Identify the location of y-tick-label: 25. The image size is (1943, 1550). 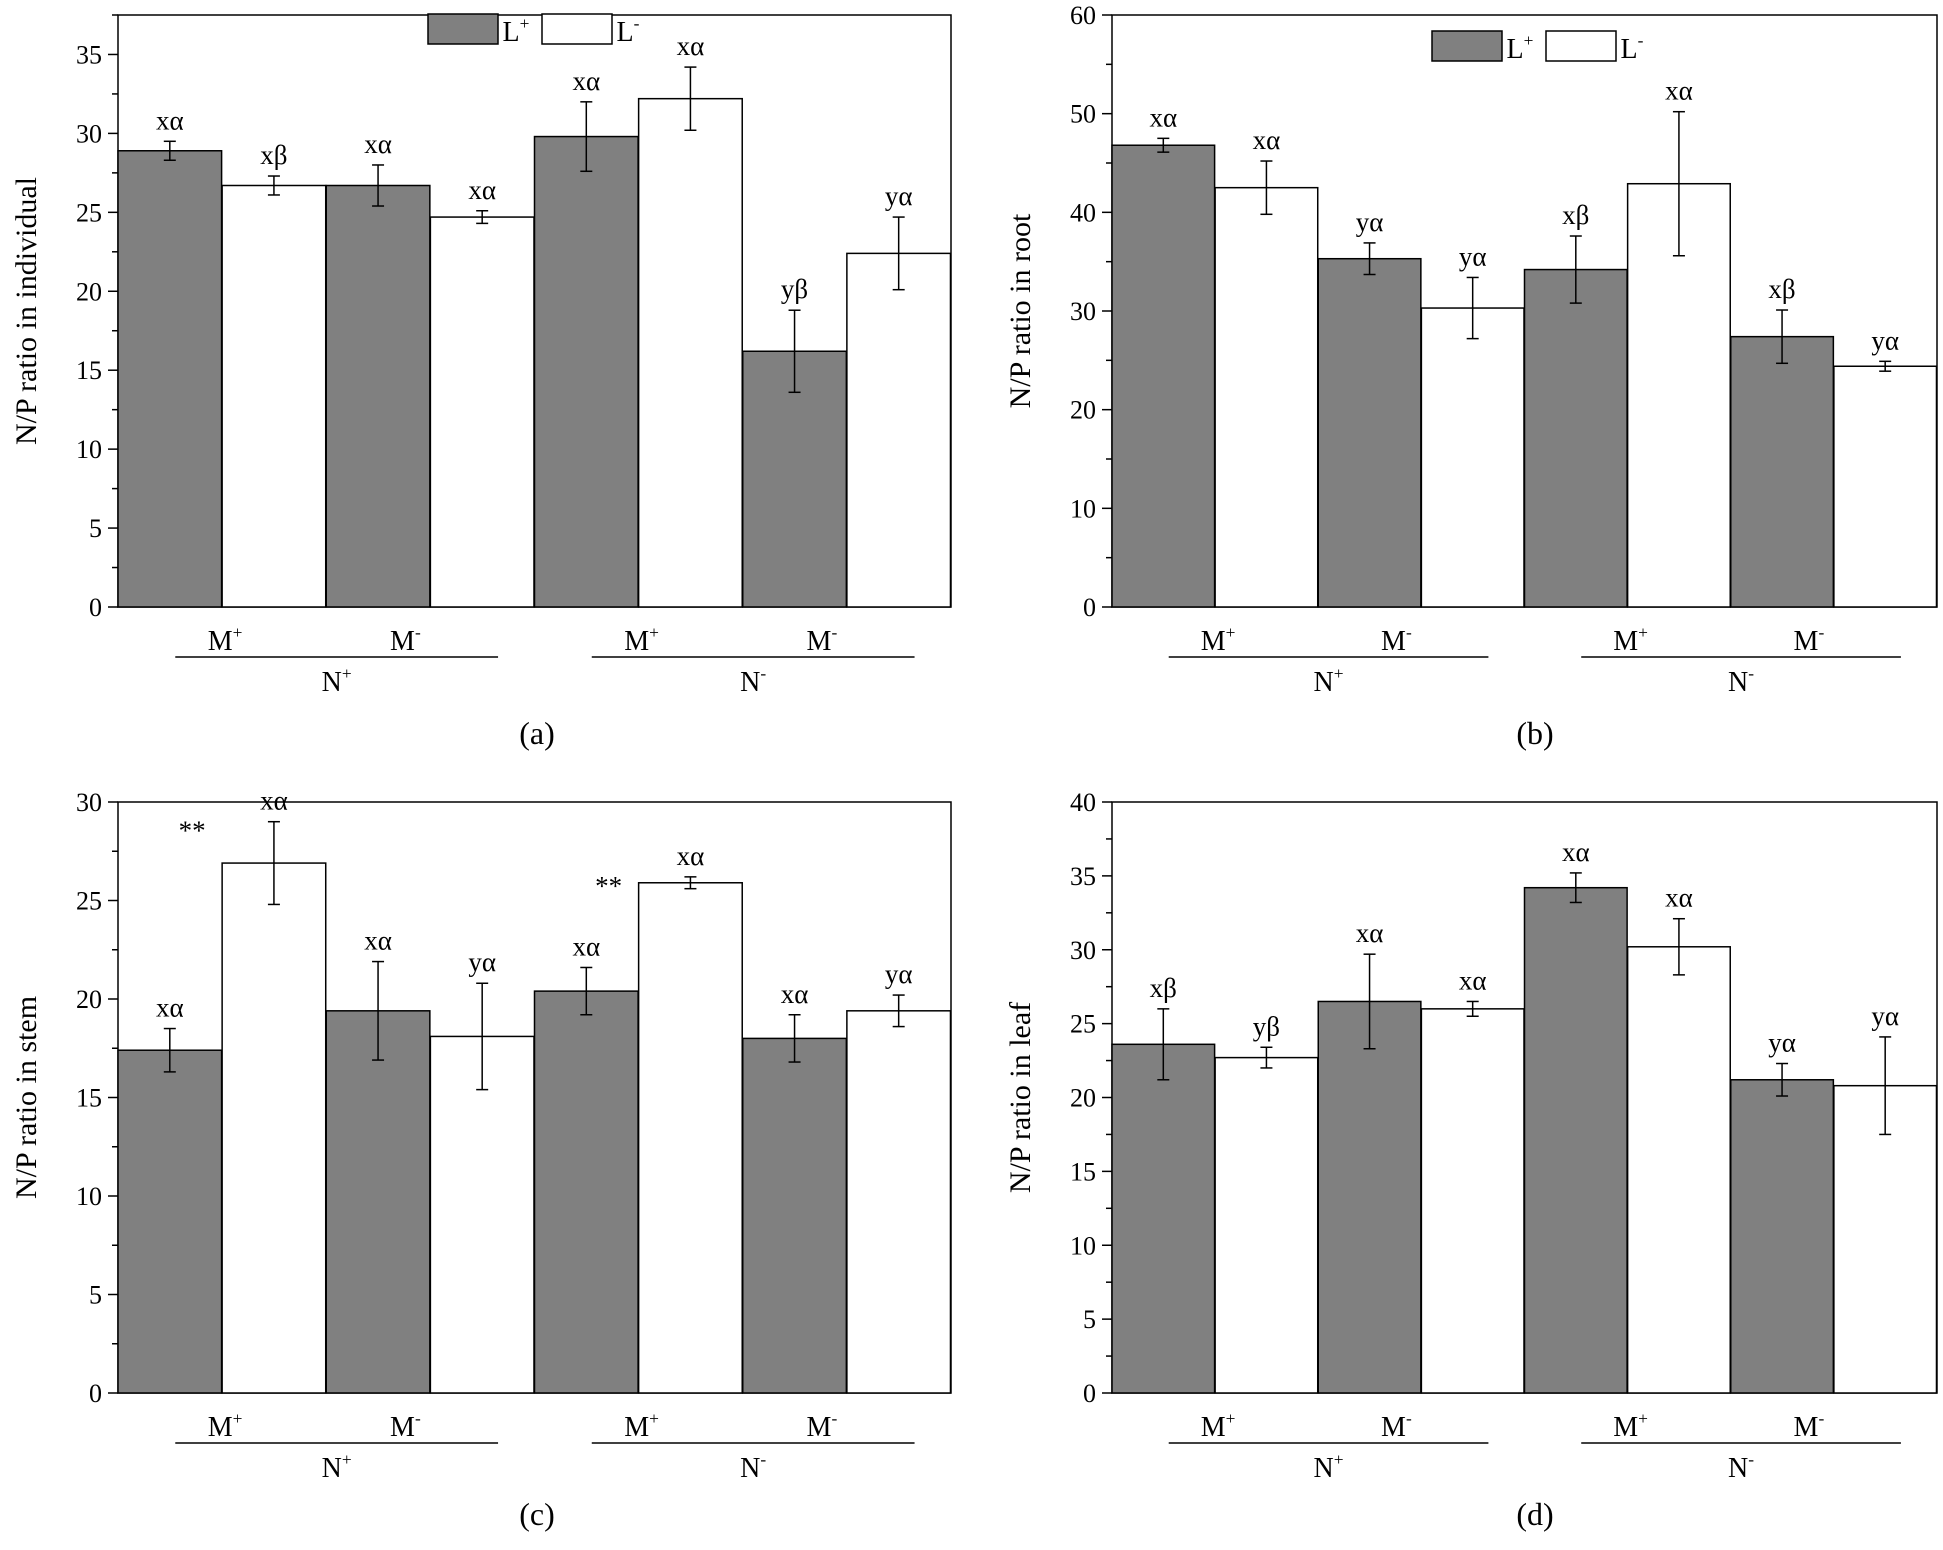
(89, 901).